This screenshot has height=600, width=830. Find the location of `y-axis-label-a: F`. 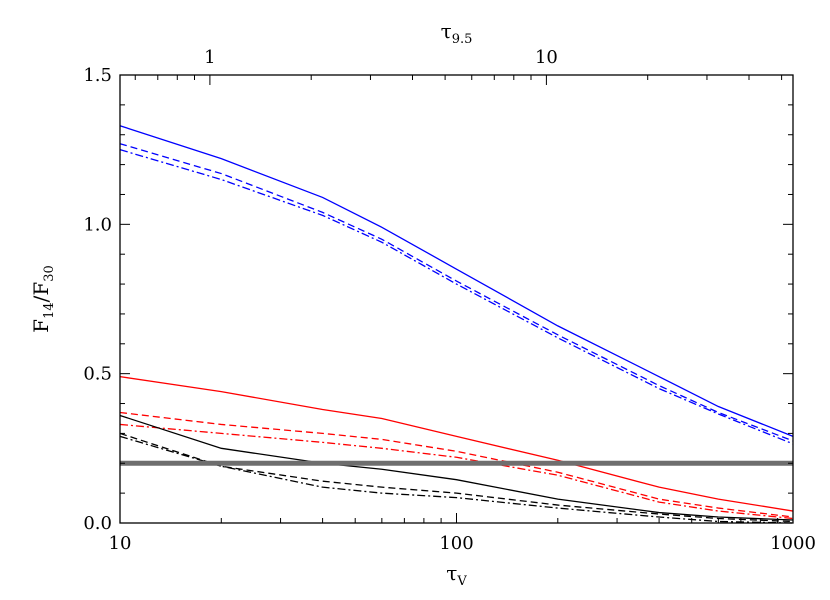

y-axis-label-a: F is located at coordinates (41, 326).